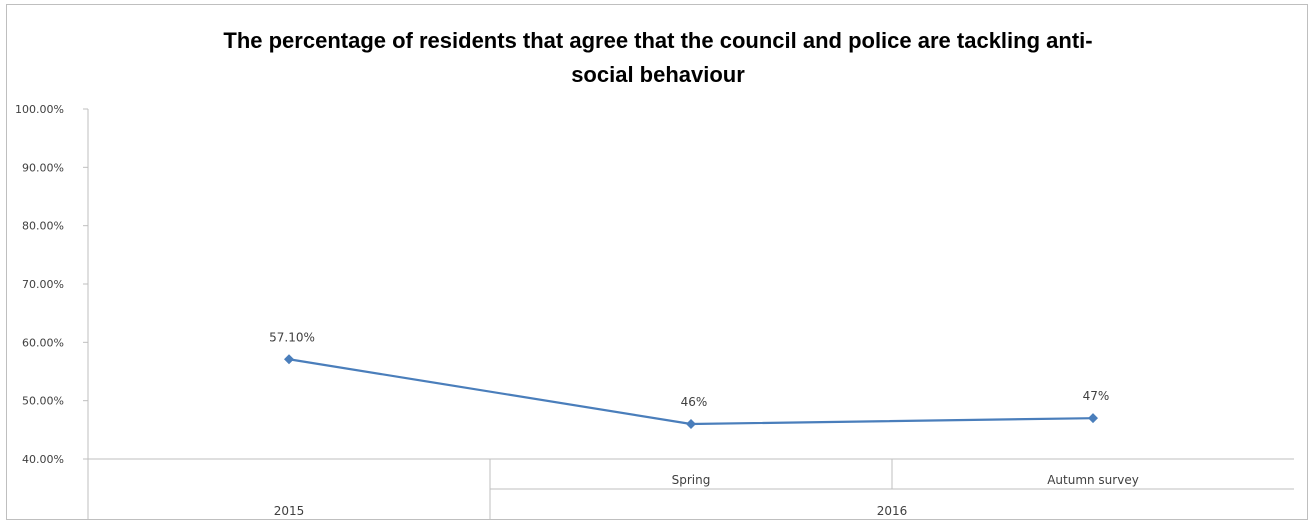  Describe the element at coordinates (43, 342) in the screenshot. I see `y-tick-label: 60.00%` at that location.